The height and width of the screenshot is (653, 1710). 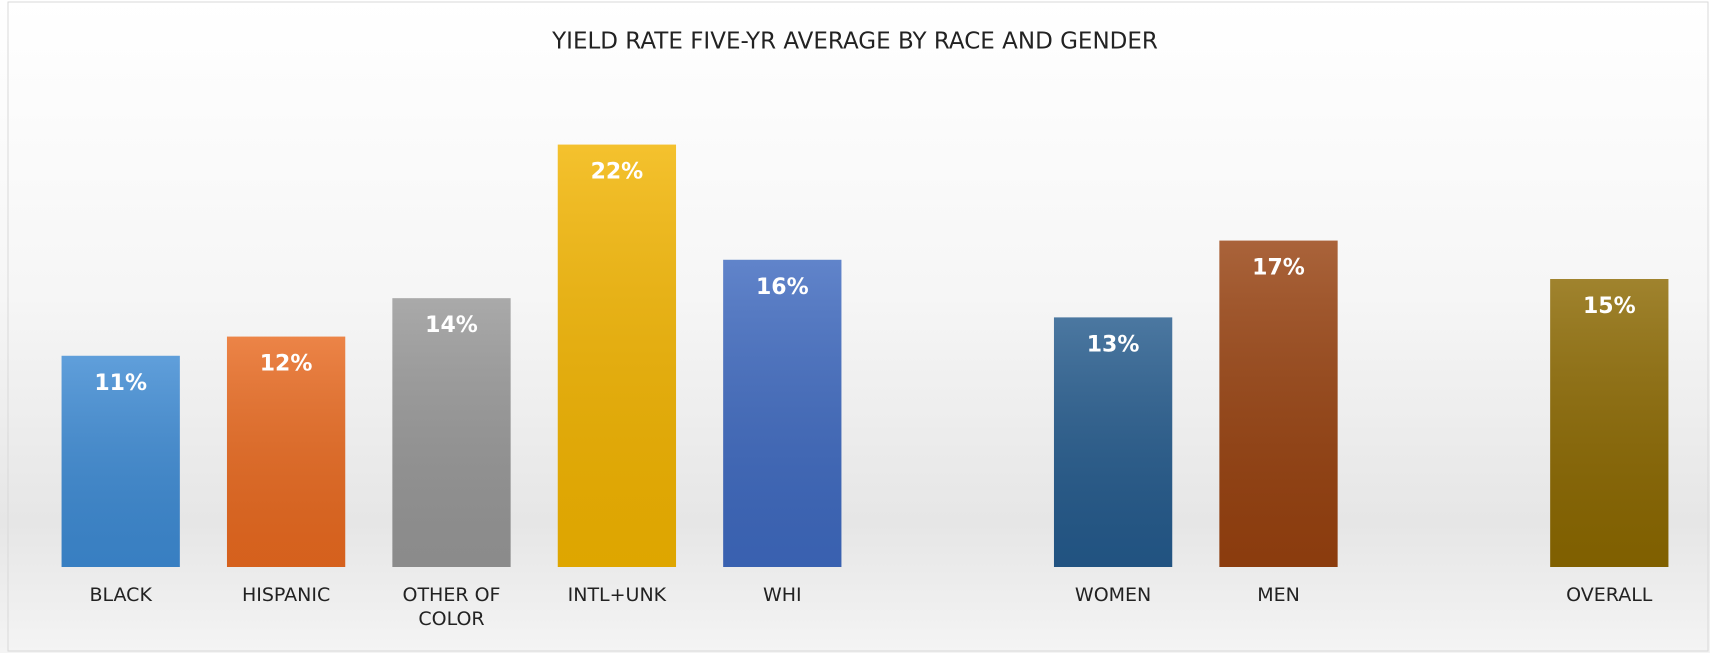 I want to click on data-label: 22%, so click(x=617, y=172).